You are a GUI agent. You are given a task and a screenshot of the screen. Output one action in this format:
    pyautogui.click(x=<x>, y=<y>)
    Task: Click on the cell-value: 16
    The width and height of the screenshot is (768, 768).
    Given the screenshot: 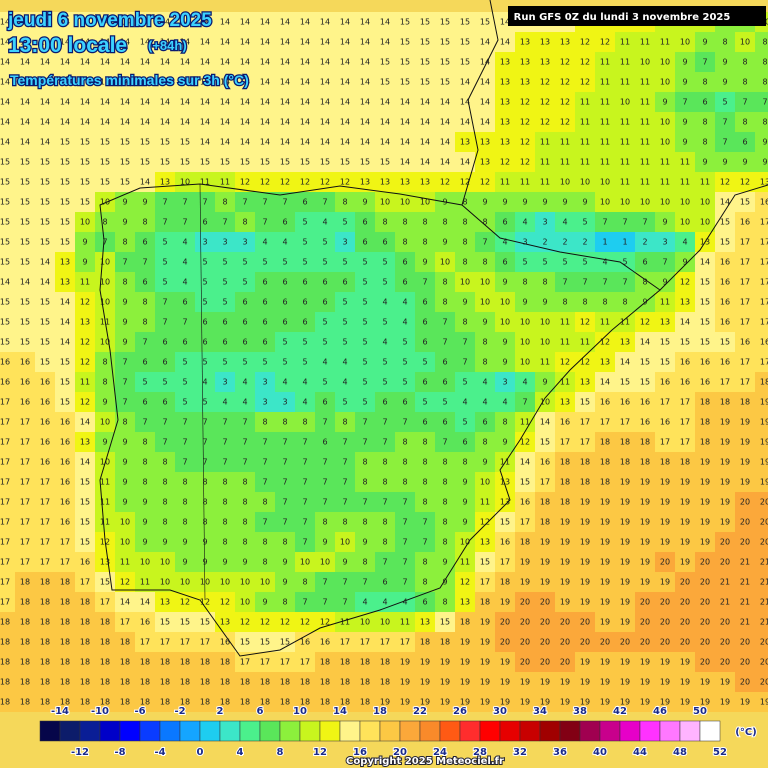 What is the action you would take?
    pyautogui.click(x=25, y=382)
    